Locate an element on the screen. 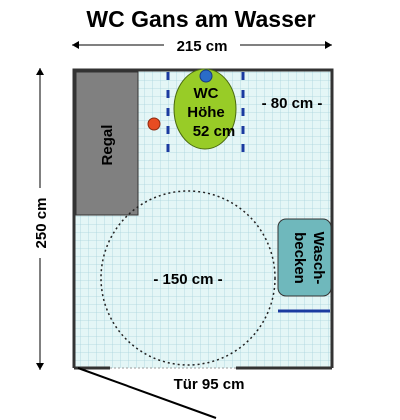 The width and height of the screenshot is (400, 420). diagram-title: WC Gans am Wasser is located at coordinates (200, 19).